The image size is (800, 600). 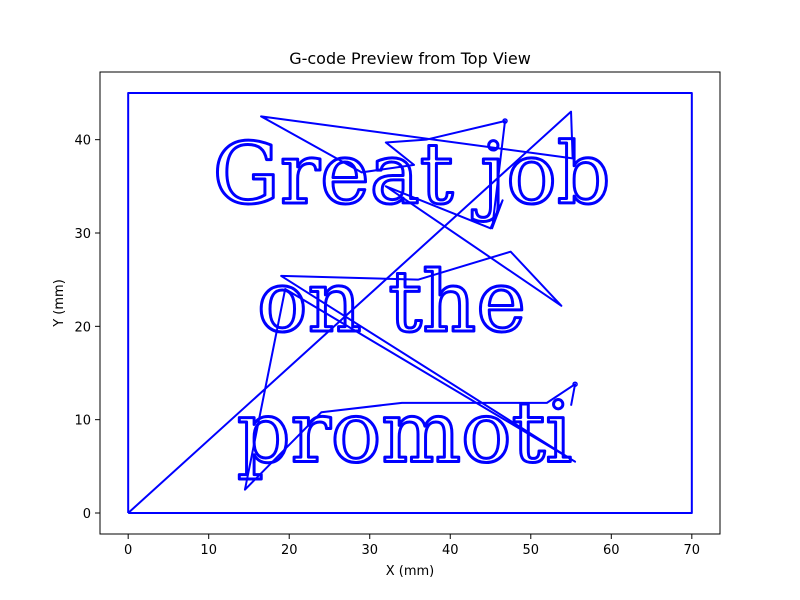 I want to click on y-tick-label: 0, so click(x=87, y=514).